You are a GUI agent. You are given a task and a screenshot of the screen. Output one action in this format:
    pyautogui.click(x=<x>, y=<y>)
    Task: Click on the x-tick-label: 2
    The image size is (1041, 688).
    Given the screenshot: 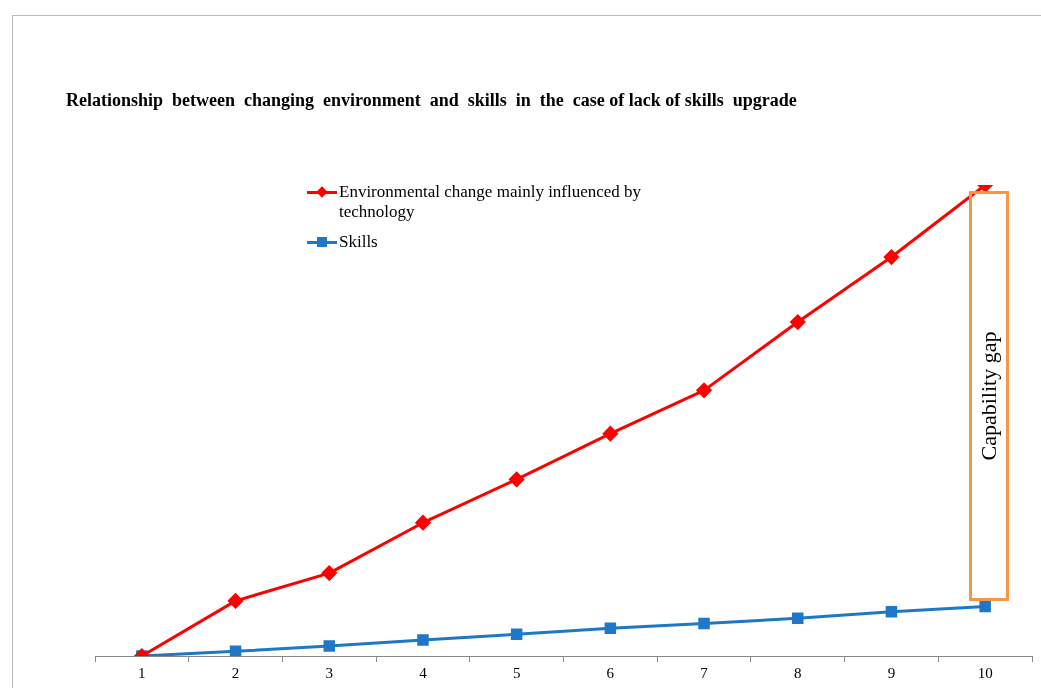 What is the action you would take?
    pyautogui.click(x=235, y=672)
    